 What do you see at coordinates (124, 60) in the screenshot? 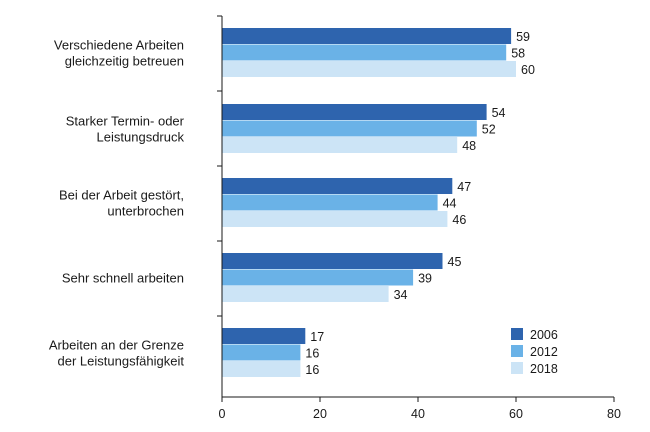
I see `category-label: gleichzeitig betreuen` at bounding box center [124, 60].